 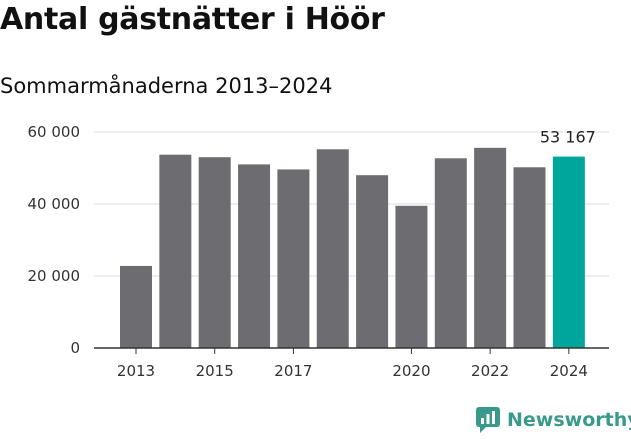 What do you see at coordinates (490, 371) in the screenshot?
I see `x-tick-label: 2022` at bounding box center [490, 371].